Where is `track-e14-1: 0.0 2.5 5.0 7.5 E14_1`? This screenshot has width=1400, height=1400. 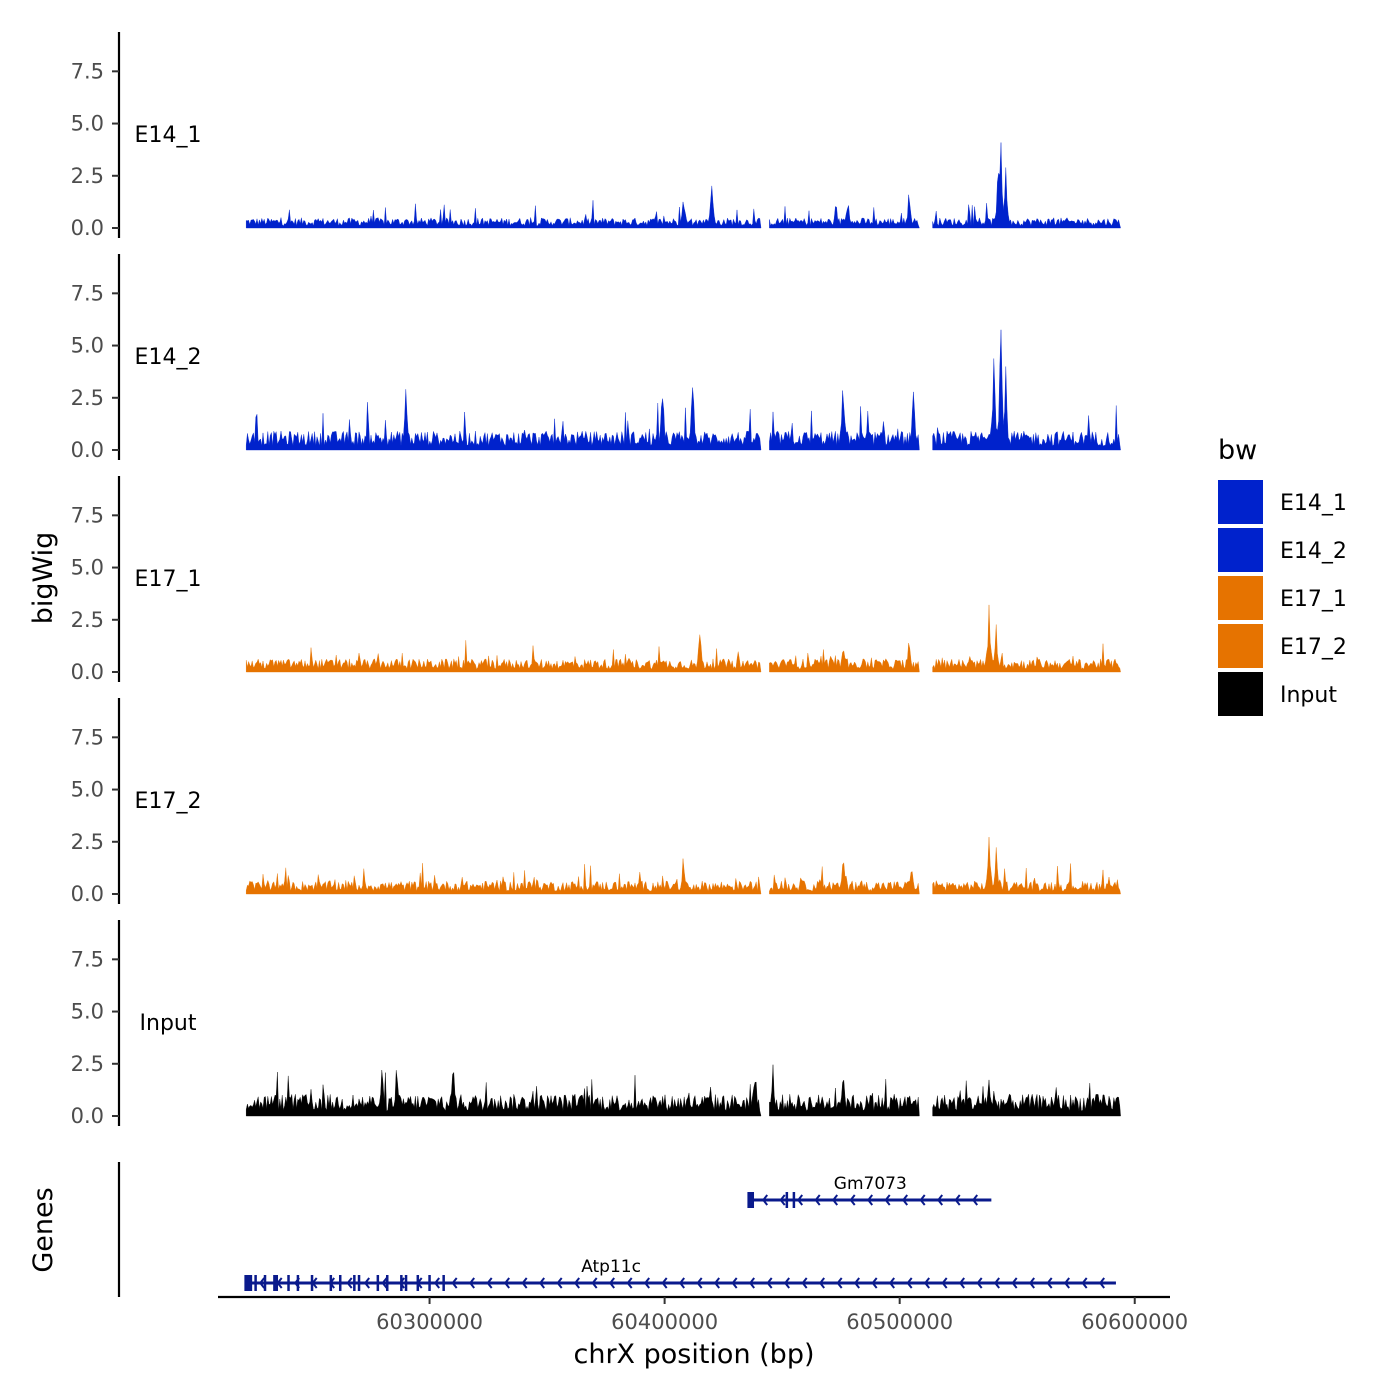 track-e14-1: 0.0 2.5 5.0 7.5 E14_1 is located at coordinates (596, 136).